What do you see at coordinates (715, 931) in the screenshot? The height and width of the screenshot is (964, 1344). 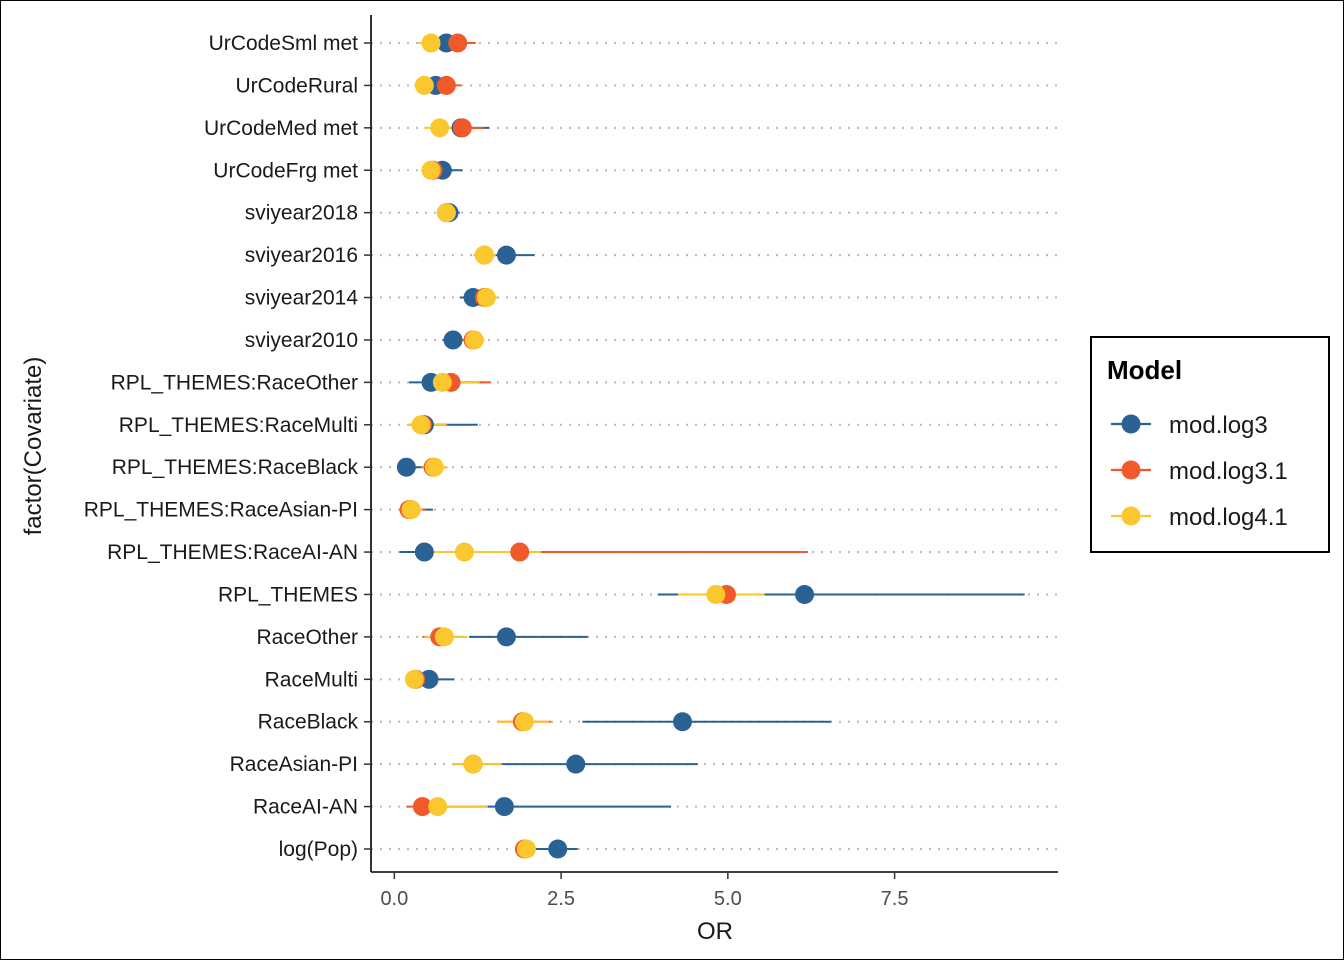 I see `x-axis-title: OR` at bounding box center [715, 931].